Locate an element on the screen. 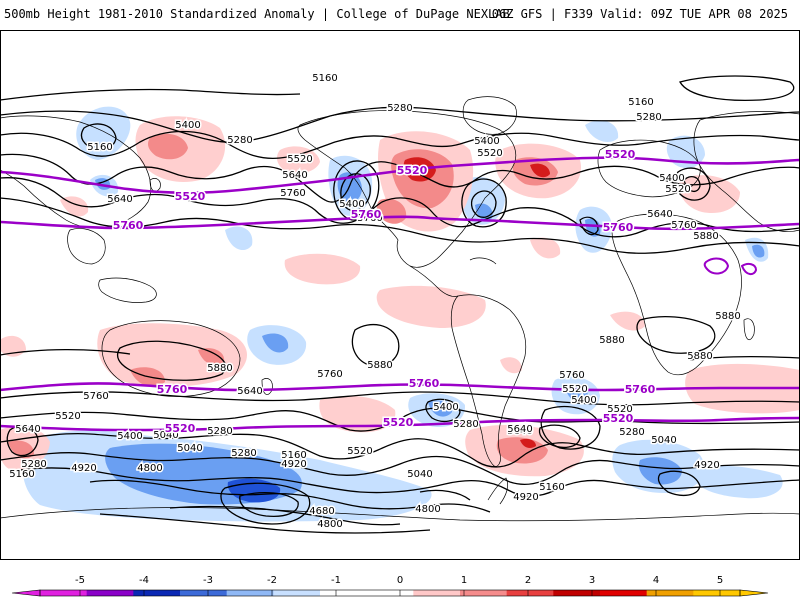 This screenshot has width=800, height=600. coastline-australia is located at coordinates (171, 358).